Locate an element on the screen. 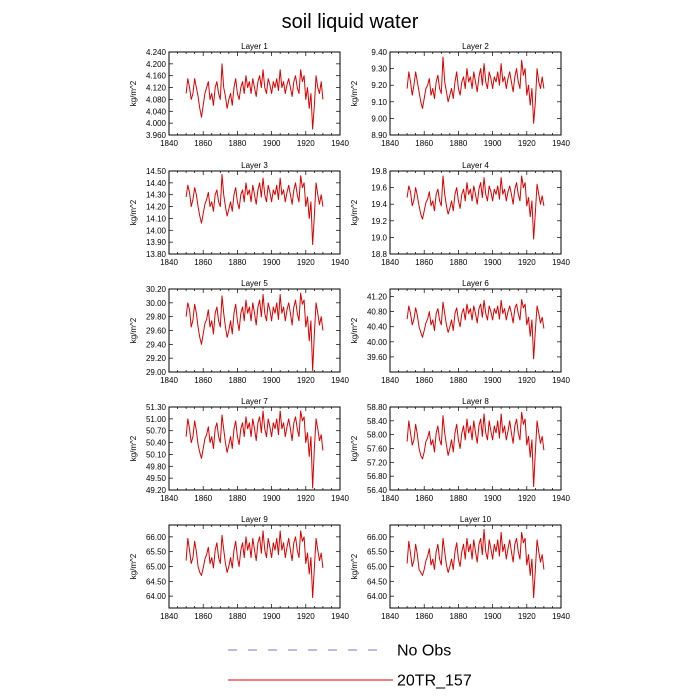 The width and height of the screenshot is (700, 700). y-tick-label: 51.30 is located at coordinates (156, 407).